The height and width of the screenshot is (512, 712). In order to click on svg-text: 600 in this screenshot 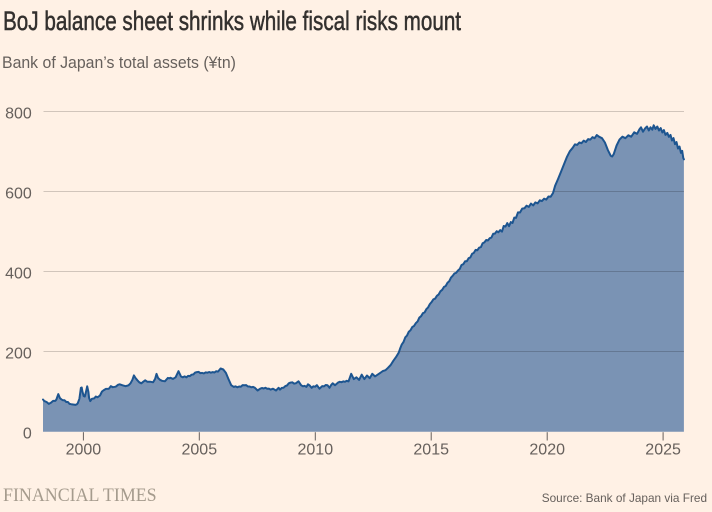, I will do `click(18, 193)`.